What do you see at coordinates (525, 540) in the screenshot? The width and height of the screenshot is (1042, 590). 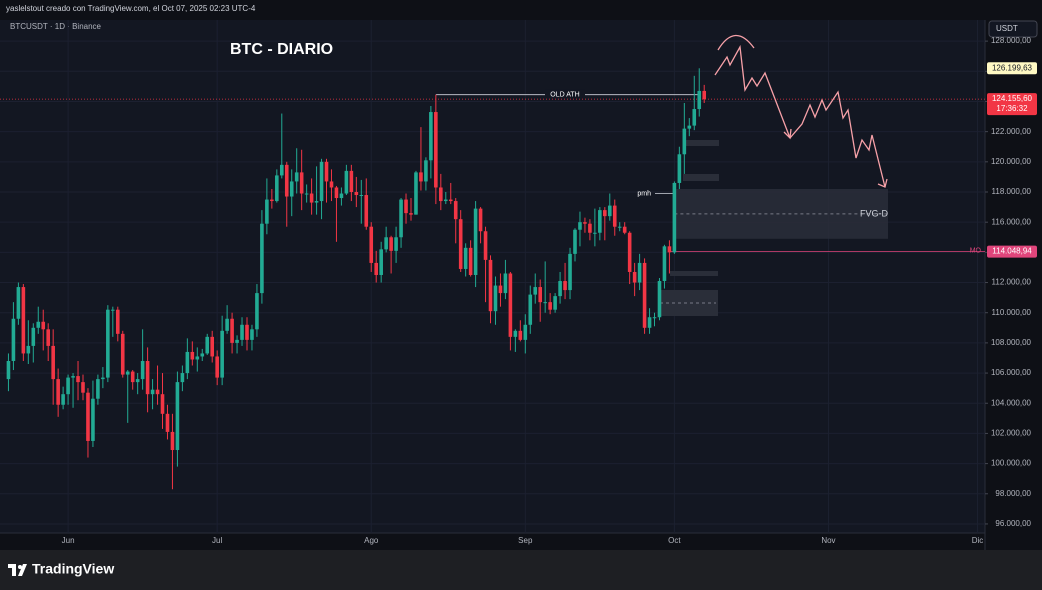 I see `x-tick-label: Sep` at bounding box center [525, 540].